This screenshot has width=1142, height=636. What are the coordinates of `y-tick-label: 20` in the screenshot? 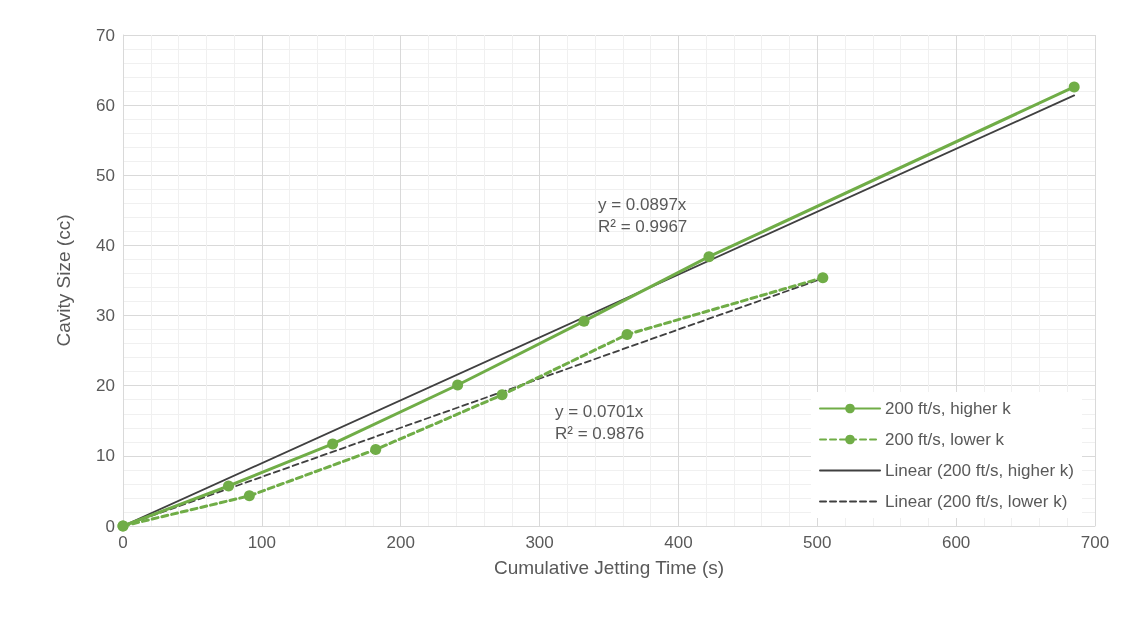 It's located at (105, 386).